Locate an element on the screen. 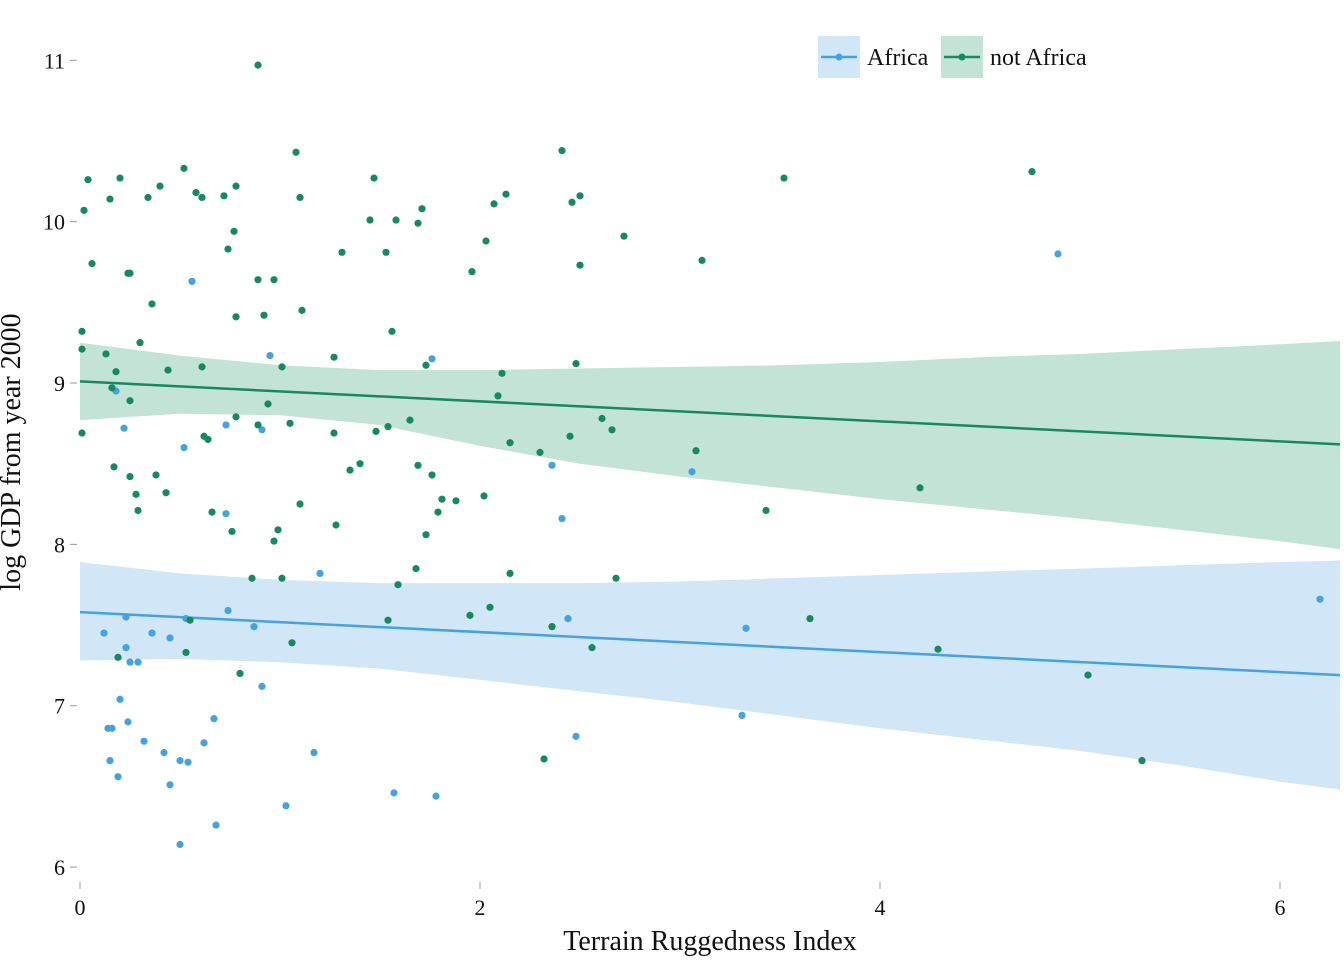 The height and width of the screenshot is (960, 1344). x-tick-label: 4 is located at coordinates (880, 907).